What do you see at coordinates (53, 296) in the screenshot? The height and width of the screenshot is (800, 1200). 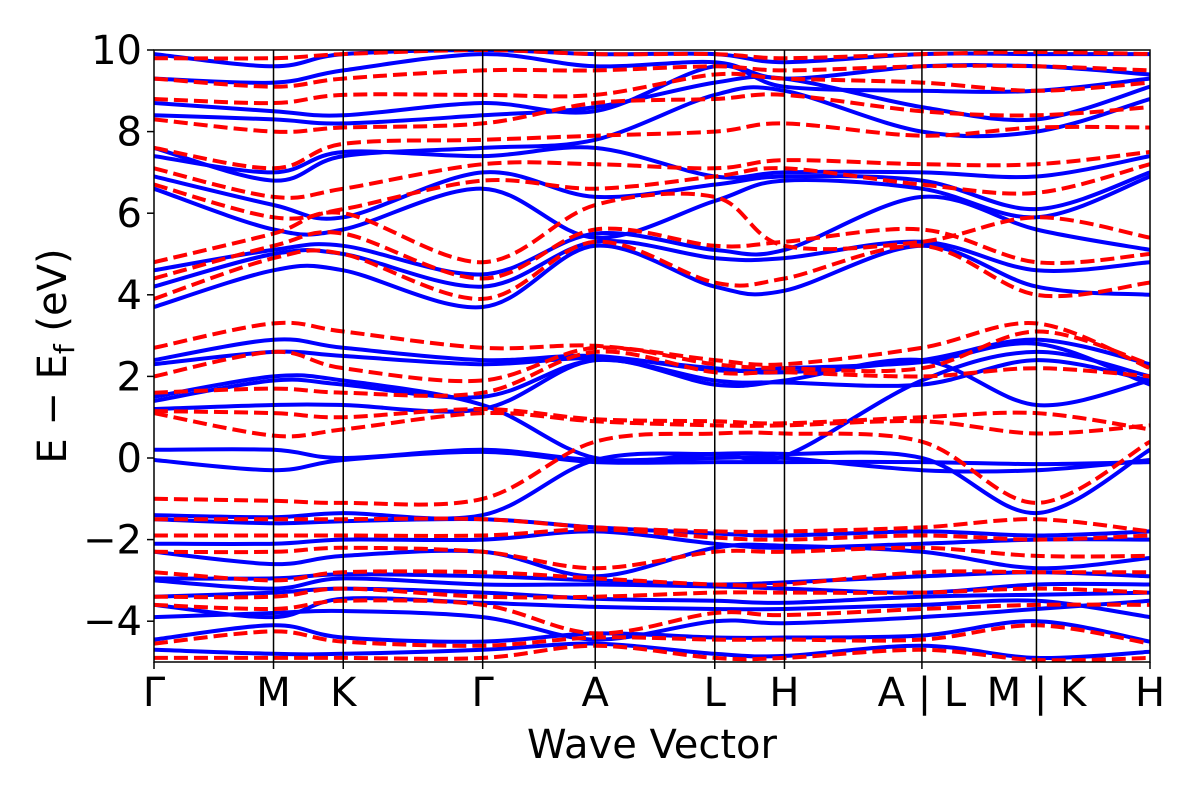 I see `y-axis-title-unit: (eV)` at bounding box center [53, 296].